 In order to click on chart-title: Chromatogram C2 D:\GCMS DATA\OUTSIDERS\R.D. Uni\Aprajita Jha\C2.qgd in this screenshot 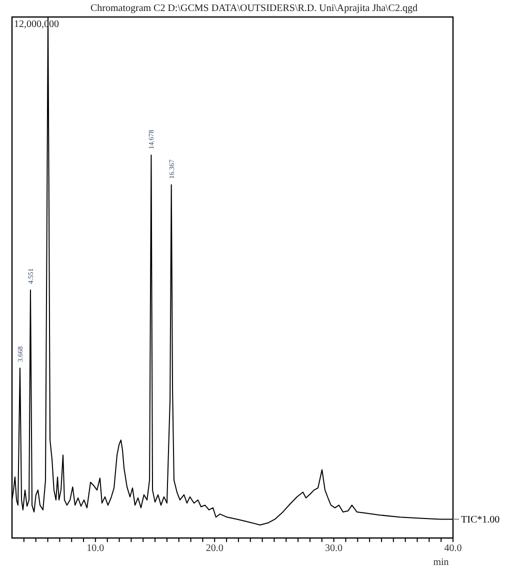, I will do `click(254, 8)`.